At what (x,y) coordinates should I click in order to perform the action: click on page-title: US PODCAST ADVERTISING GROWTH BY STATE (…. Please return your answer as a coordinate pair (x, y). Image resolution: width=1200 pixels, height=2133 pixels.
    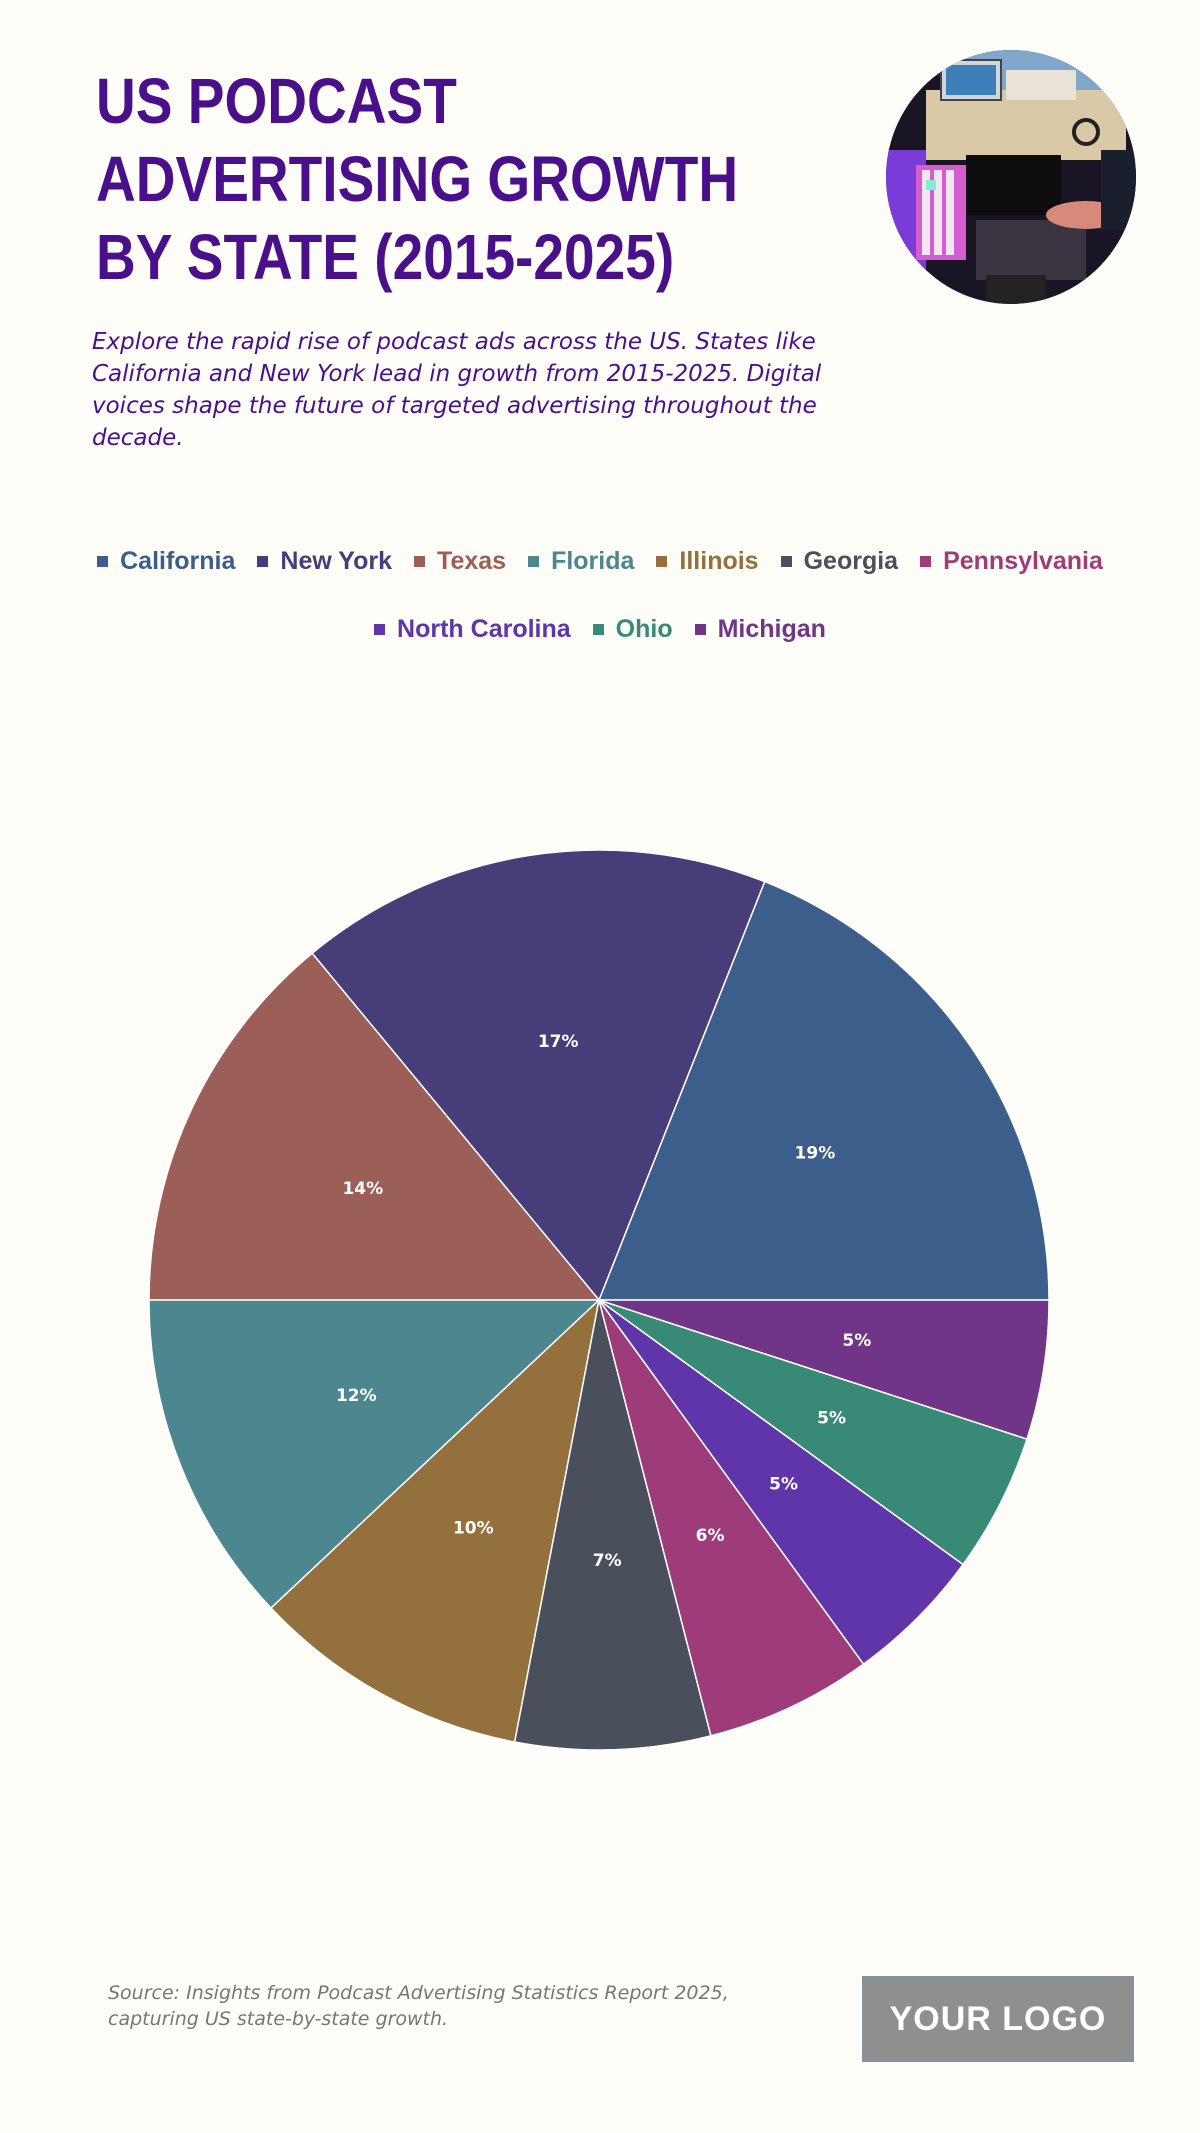
    Looking at the image, I should click on (417, 179).